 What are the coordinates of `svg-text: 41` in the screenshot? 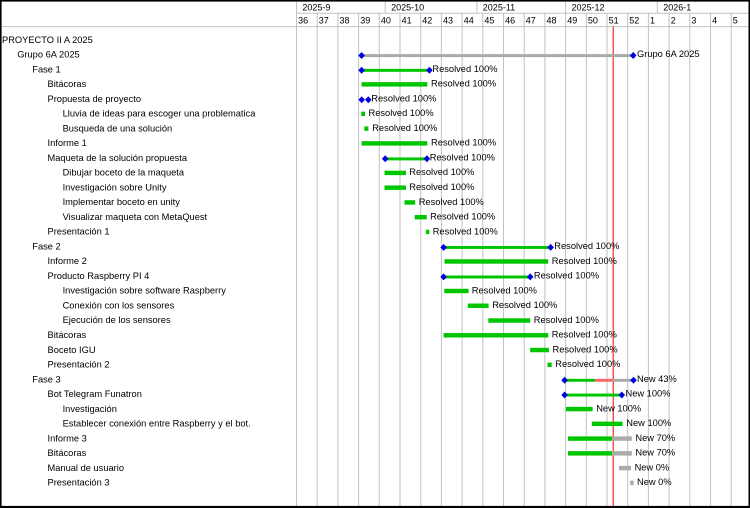 It's located at (407, 21).